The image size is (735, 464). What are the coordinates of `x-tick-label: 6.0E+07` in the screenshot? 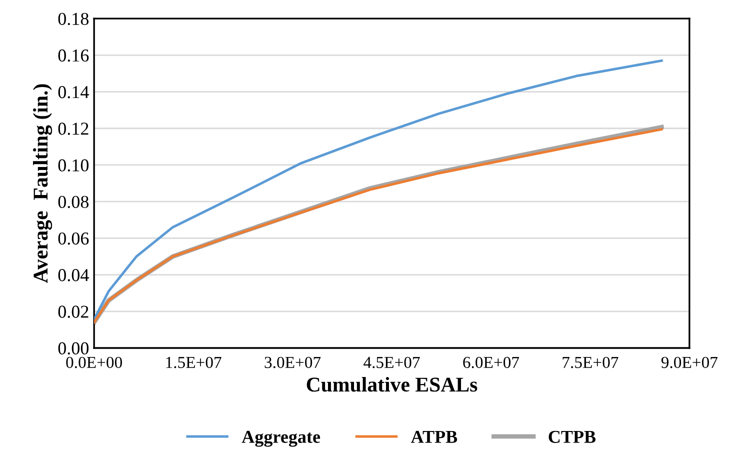 It's located at (491, 362).